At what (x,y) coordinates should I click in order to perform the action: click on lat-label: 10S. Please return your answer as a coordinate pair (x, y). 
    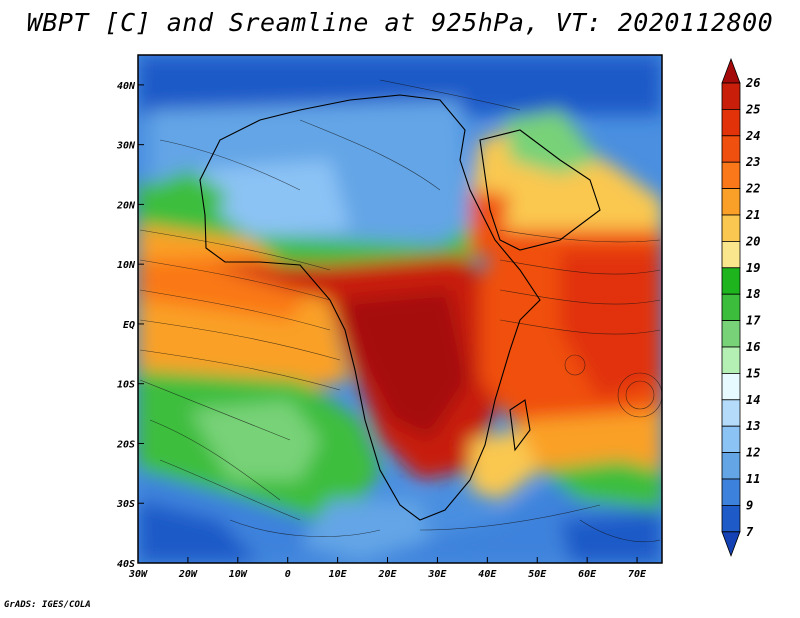
    Looking at the image, I should click on (126, 385).